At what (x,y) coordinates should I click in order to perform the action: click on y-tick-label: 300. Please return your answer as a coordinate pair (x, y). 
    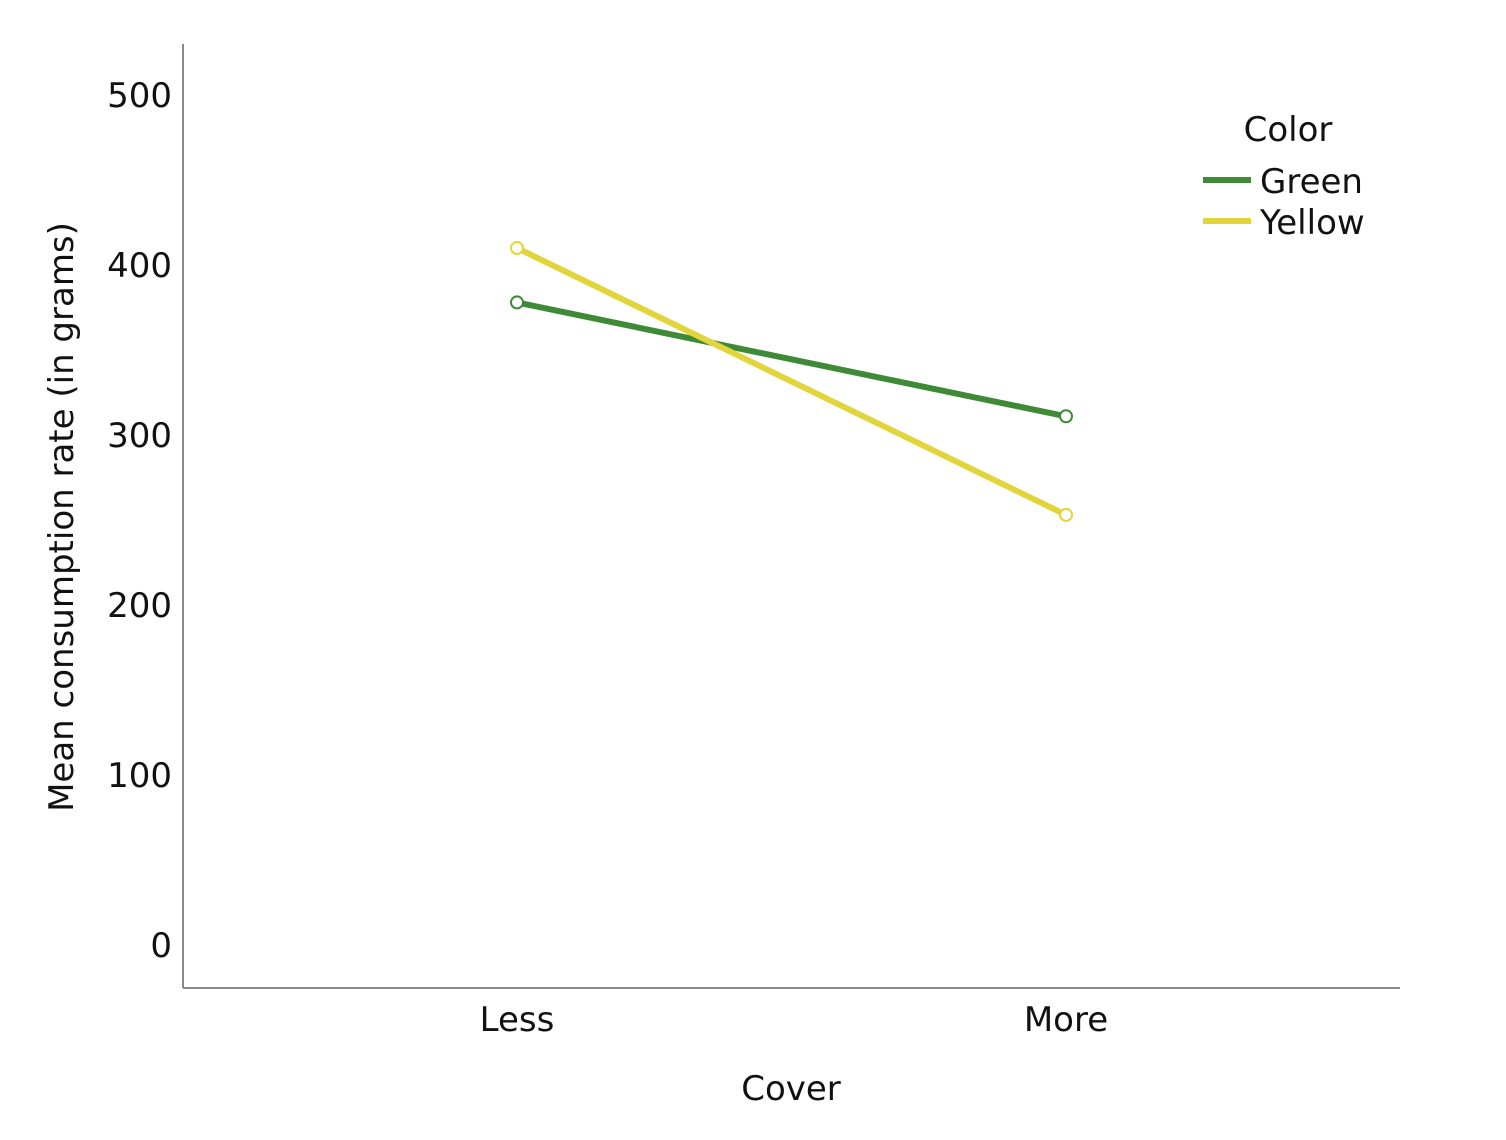
    Looking at the image, I should click on (139, 436).